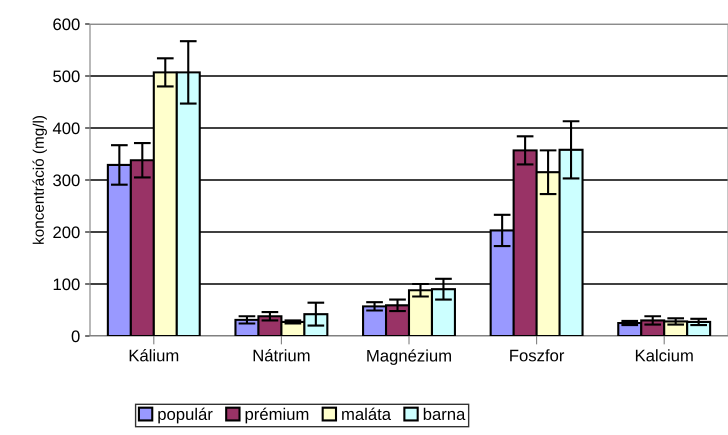 This screenshot has width=728, height=435. What do you see at coordinates (367, 414) in the screenshot?
I see `legend-label: maláta` at bounding box center [367, 414].